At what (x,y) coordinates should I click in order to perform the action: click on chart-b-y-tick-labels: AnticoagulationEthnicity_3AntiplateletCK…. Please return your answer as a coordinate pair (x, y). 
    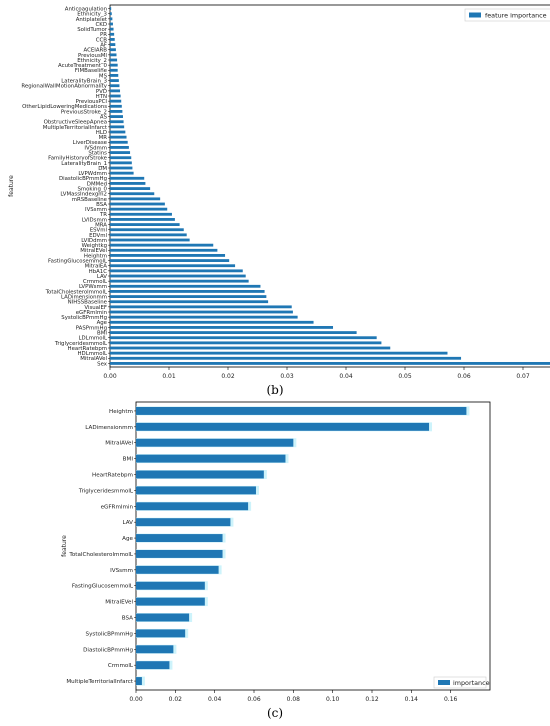
    Looking at the image, I should click on (65, 186).